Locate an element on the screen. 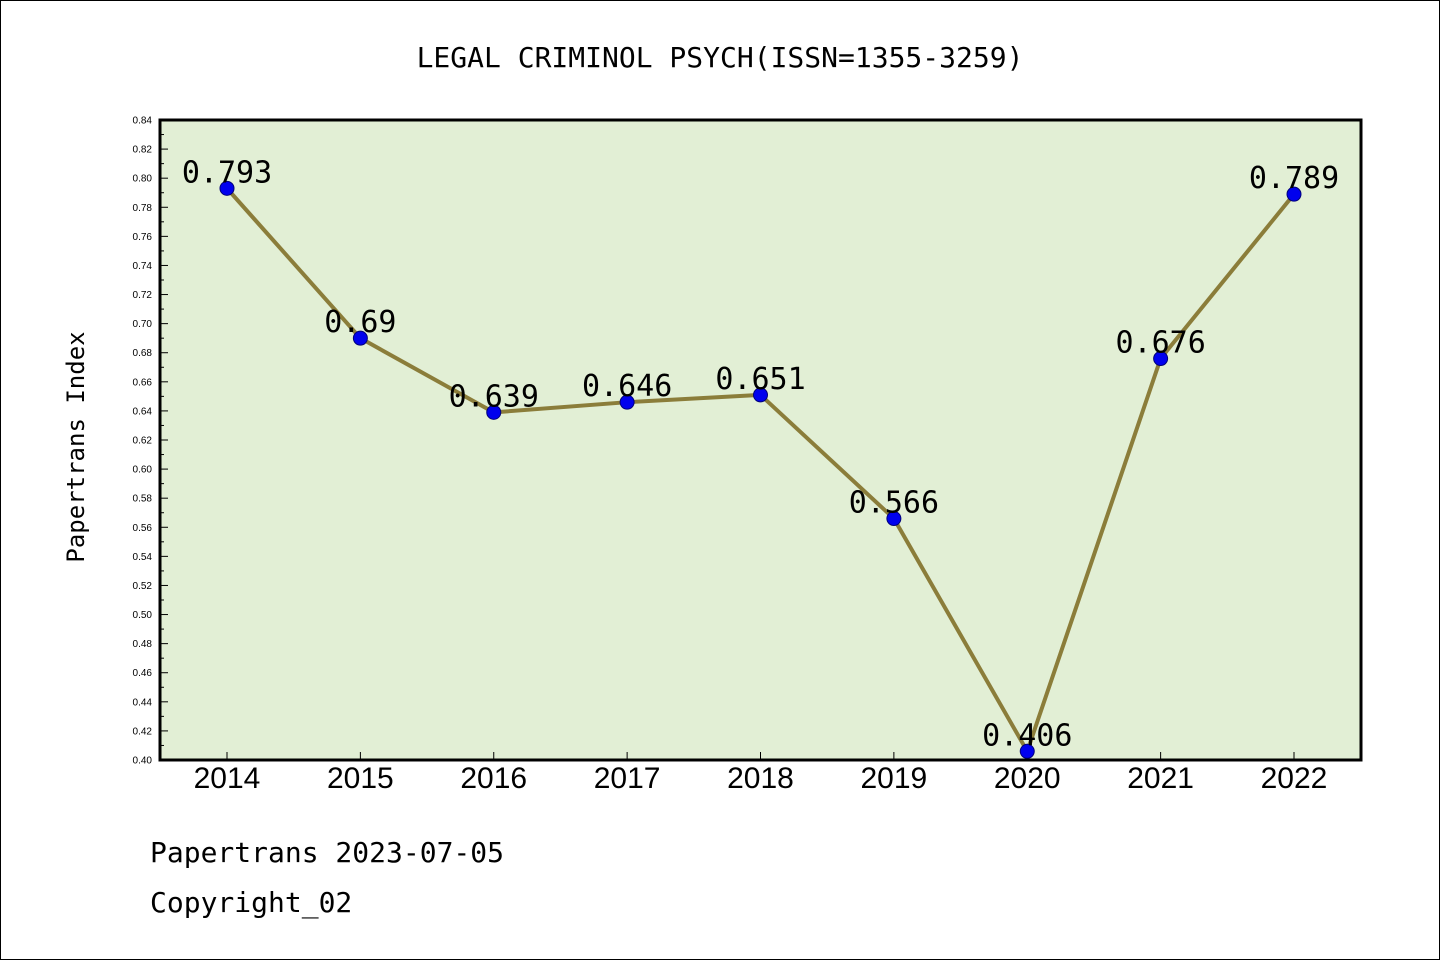 Image resolution: width=1440 pixels, height=960 pixels. data-label: 0.793 is located at coordinates (227, 172).